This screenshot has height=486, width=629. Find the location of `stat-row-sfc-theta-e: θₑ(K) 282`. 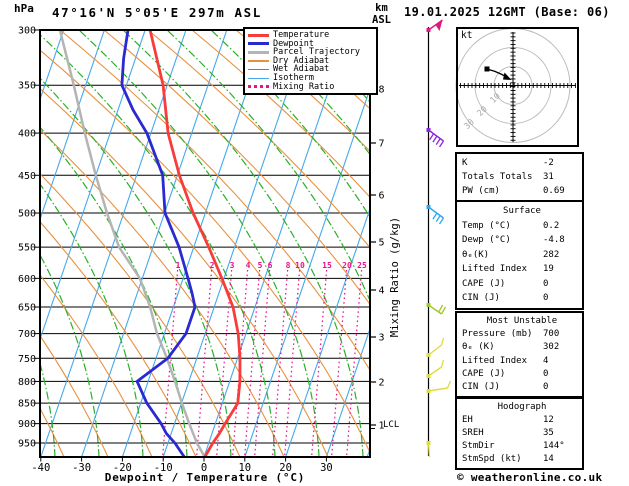

stat-row-sfc-theta-e: θₑ(K) 282 is located at coordinates (511, 254).